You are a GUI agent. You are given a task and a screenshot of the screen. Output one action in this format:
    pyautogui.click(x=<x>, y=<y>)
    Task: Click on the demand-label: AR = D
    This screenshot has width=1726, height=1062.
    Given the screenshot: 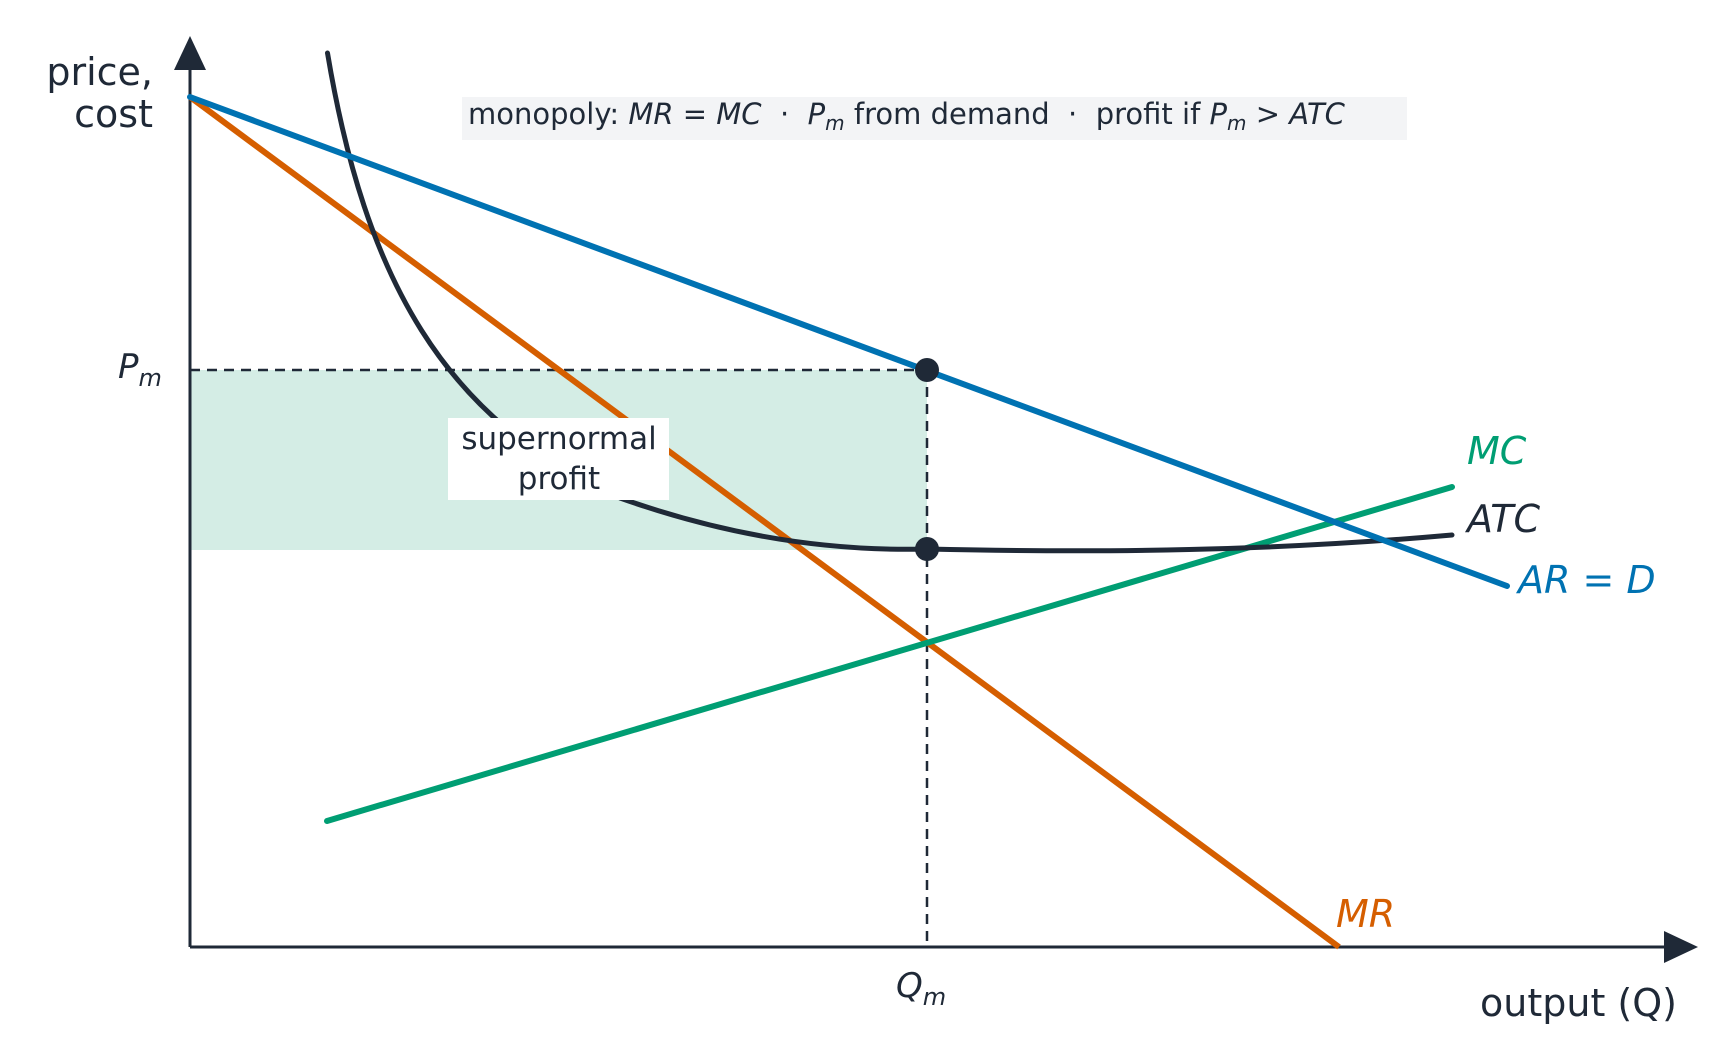 What is the action you would take?
    pyautogui.click(x=1585, y=580)
    